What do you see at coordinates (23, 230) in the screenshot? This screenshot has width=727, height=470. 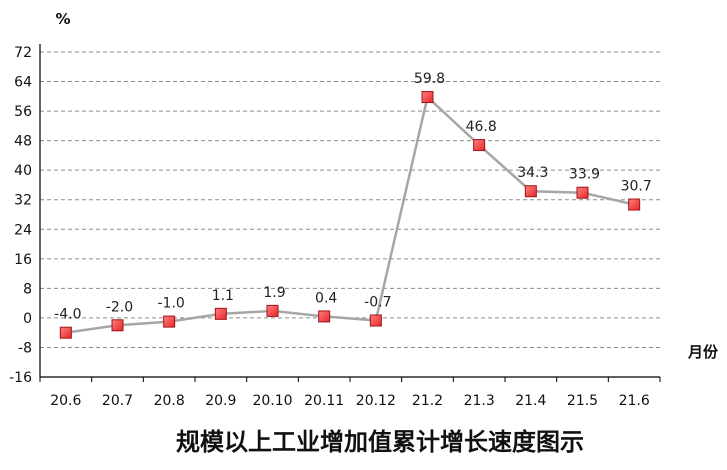 I see `y-tick-label: 24` at bounding box center [23, 230].